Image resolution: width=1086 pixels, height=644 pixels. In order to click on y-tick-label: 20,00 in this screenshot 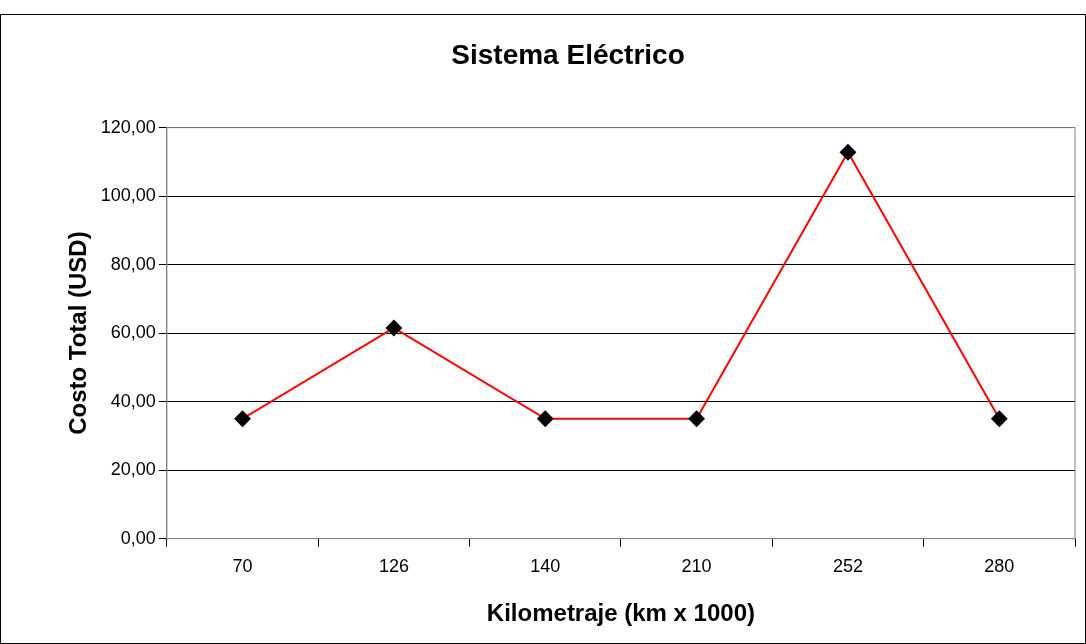, I will do `click(133, 469)`.